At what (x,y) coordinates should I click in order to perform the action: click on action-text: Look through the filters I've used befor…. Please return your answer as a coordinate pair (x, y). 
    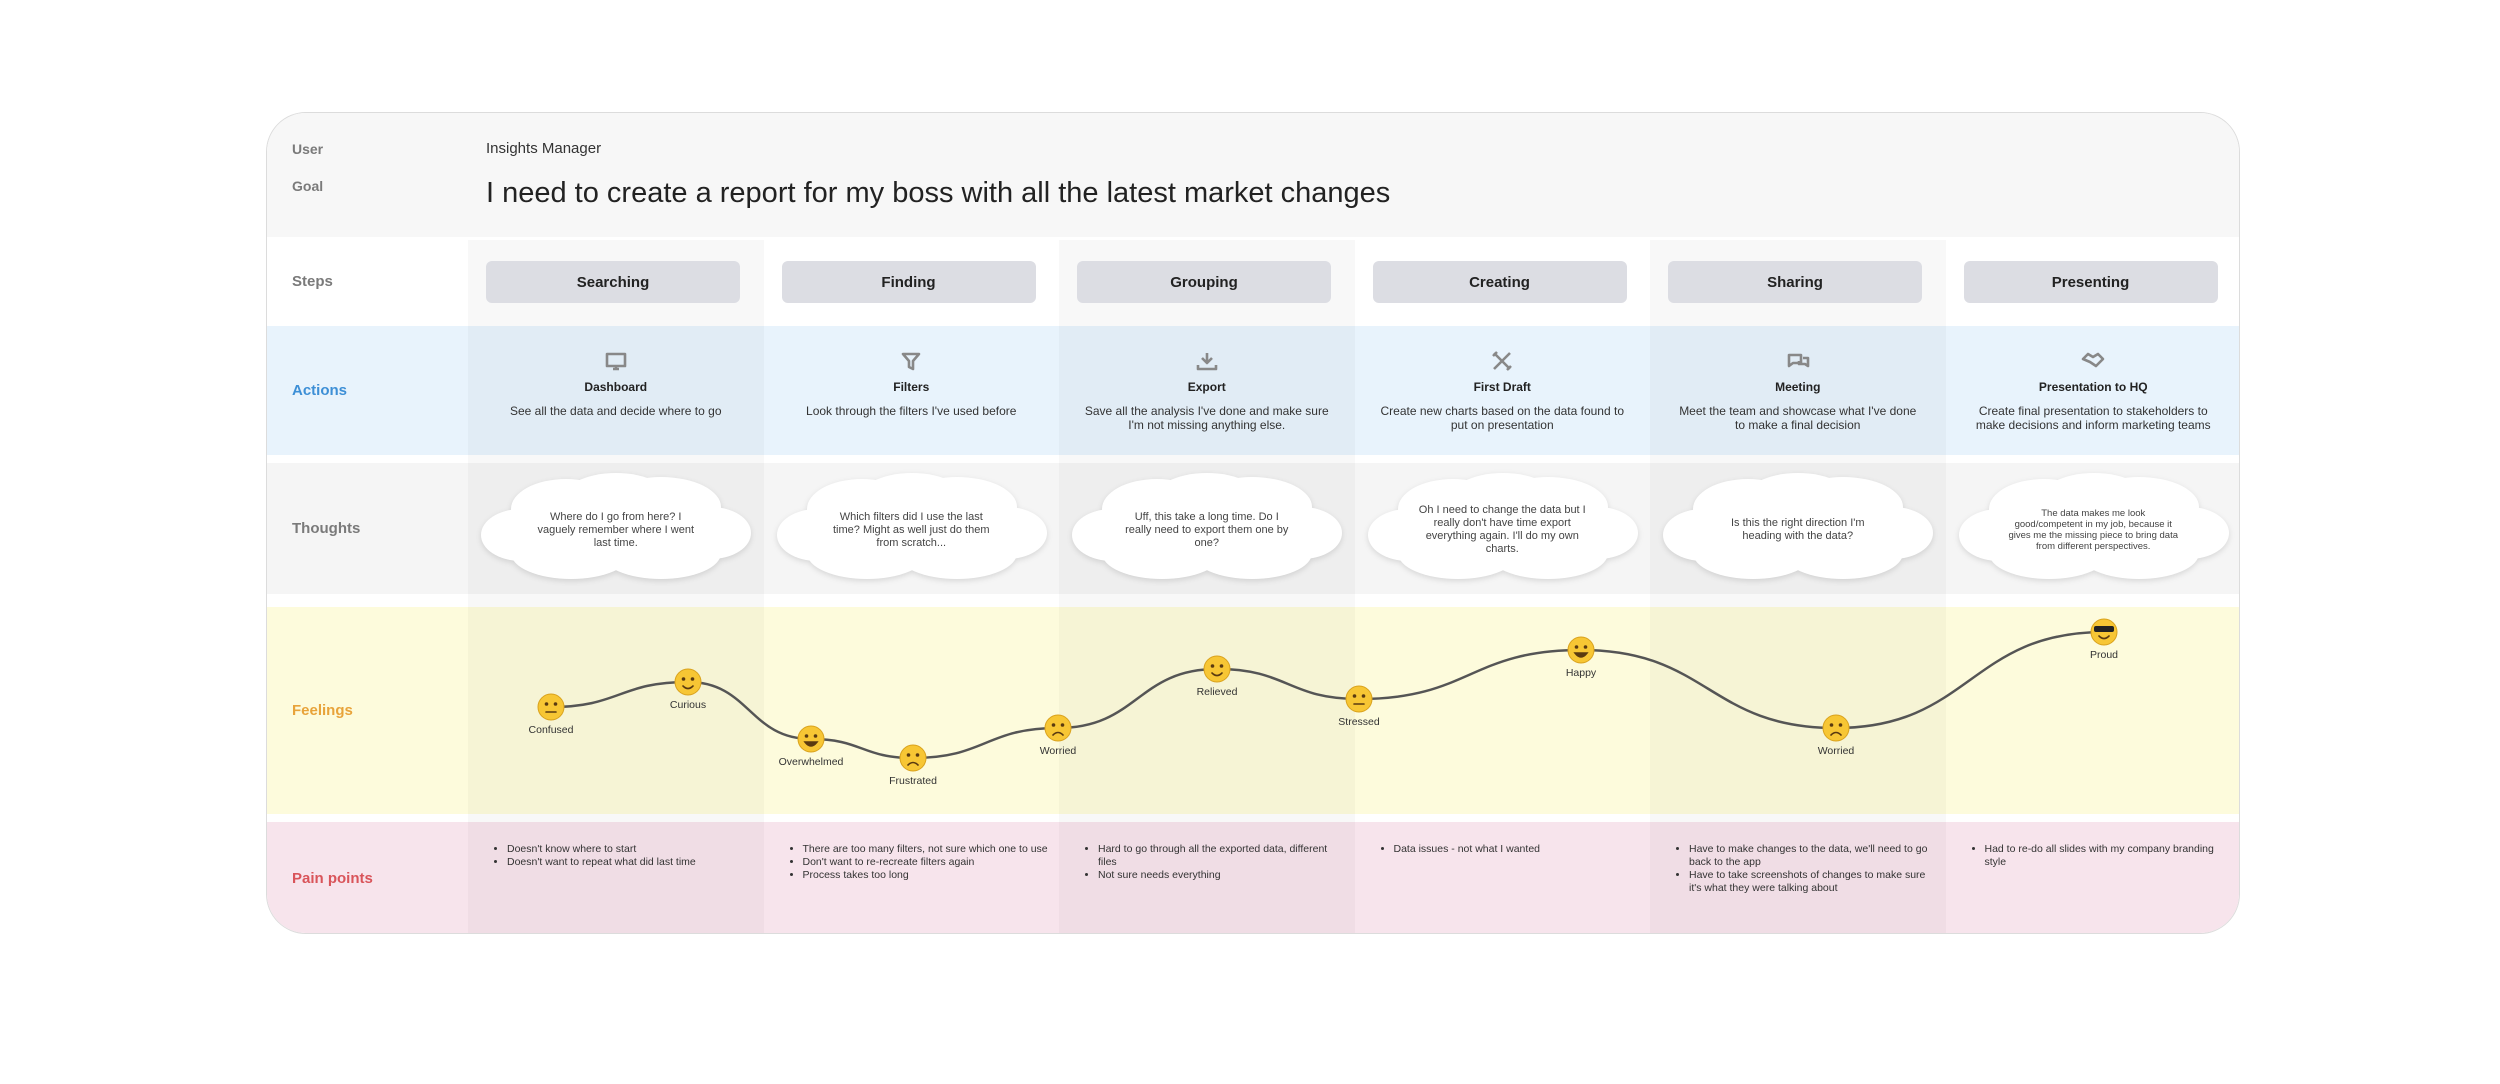
    Looking at the image, I should click on (911, 411).